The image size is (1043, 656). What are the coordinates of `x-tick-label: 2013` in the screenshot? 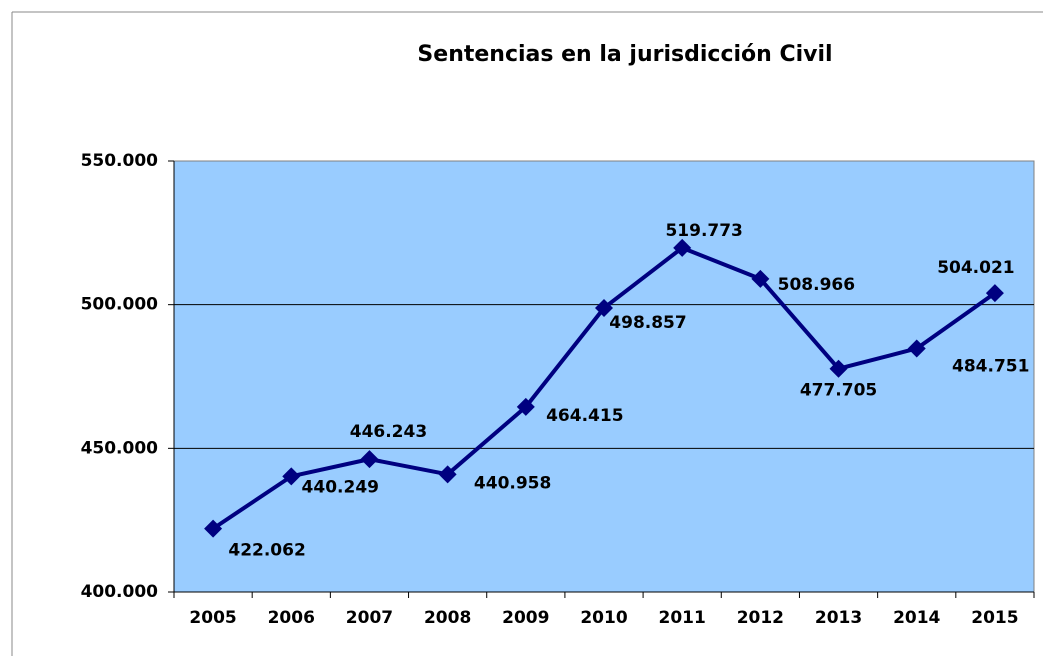 It's located at (838, 618).